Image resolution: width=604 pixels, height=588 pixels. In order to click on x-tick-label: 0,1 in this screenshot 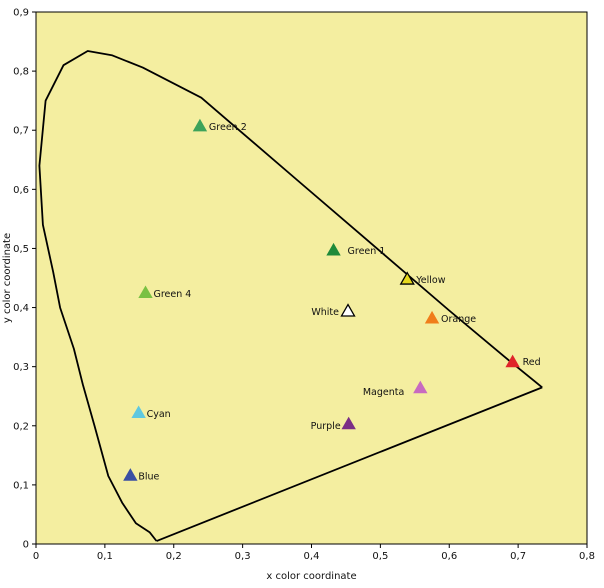, I will do `click(105, 556)`.